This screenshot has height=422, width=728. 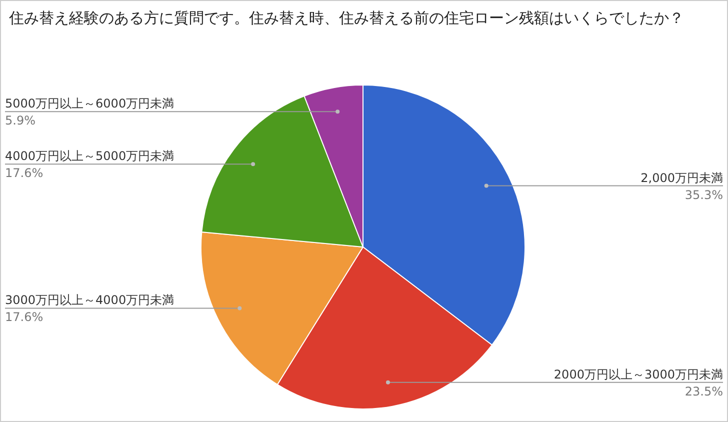 I want to click on label: 4000万円以上～5000万円未満 17.6%, so click(x=89, y=164).